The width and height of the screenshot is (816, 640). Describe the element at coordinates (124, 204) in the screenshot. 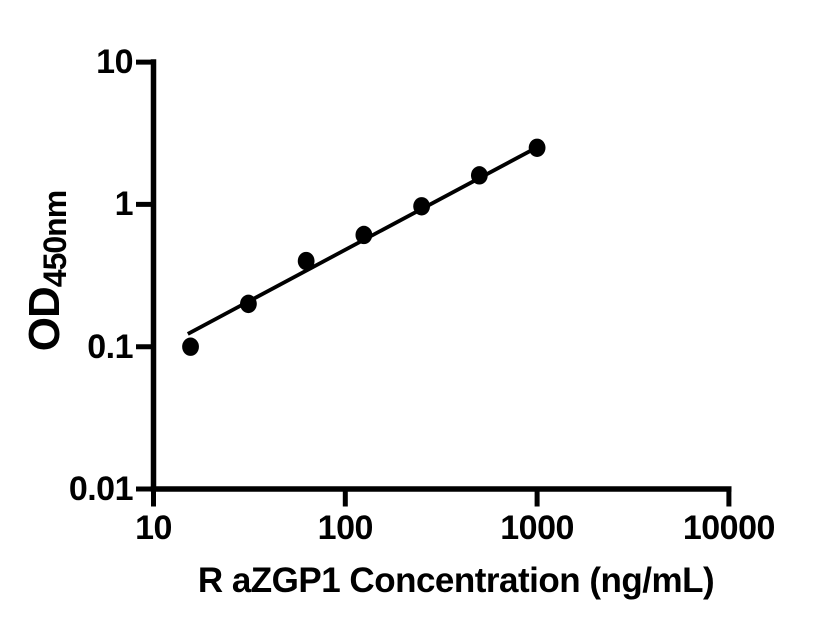

I see `y-tick-label: 1` at that location.